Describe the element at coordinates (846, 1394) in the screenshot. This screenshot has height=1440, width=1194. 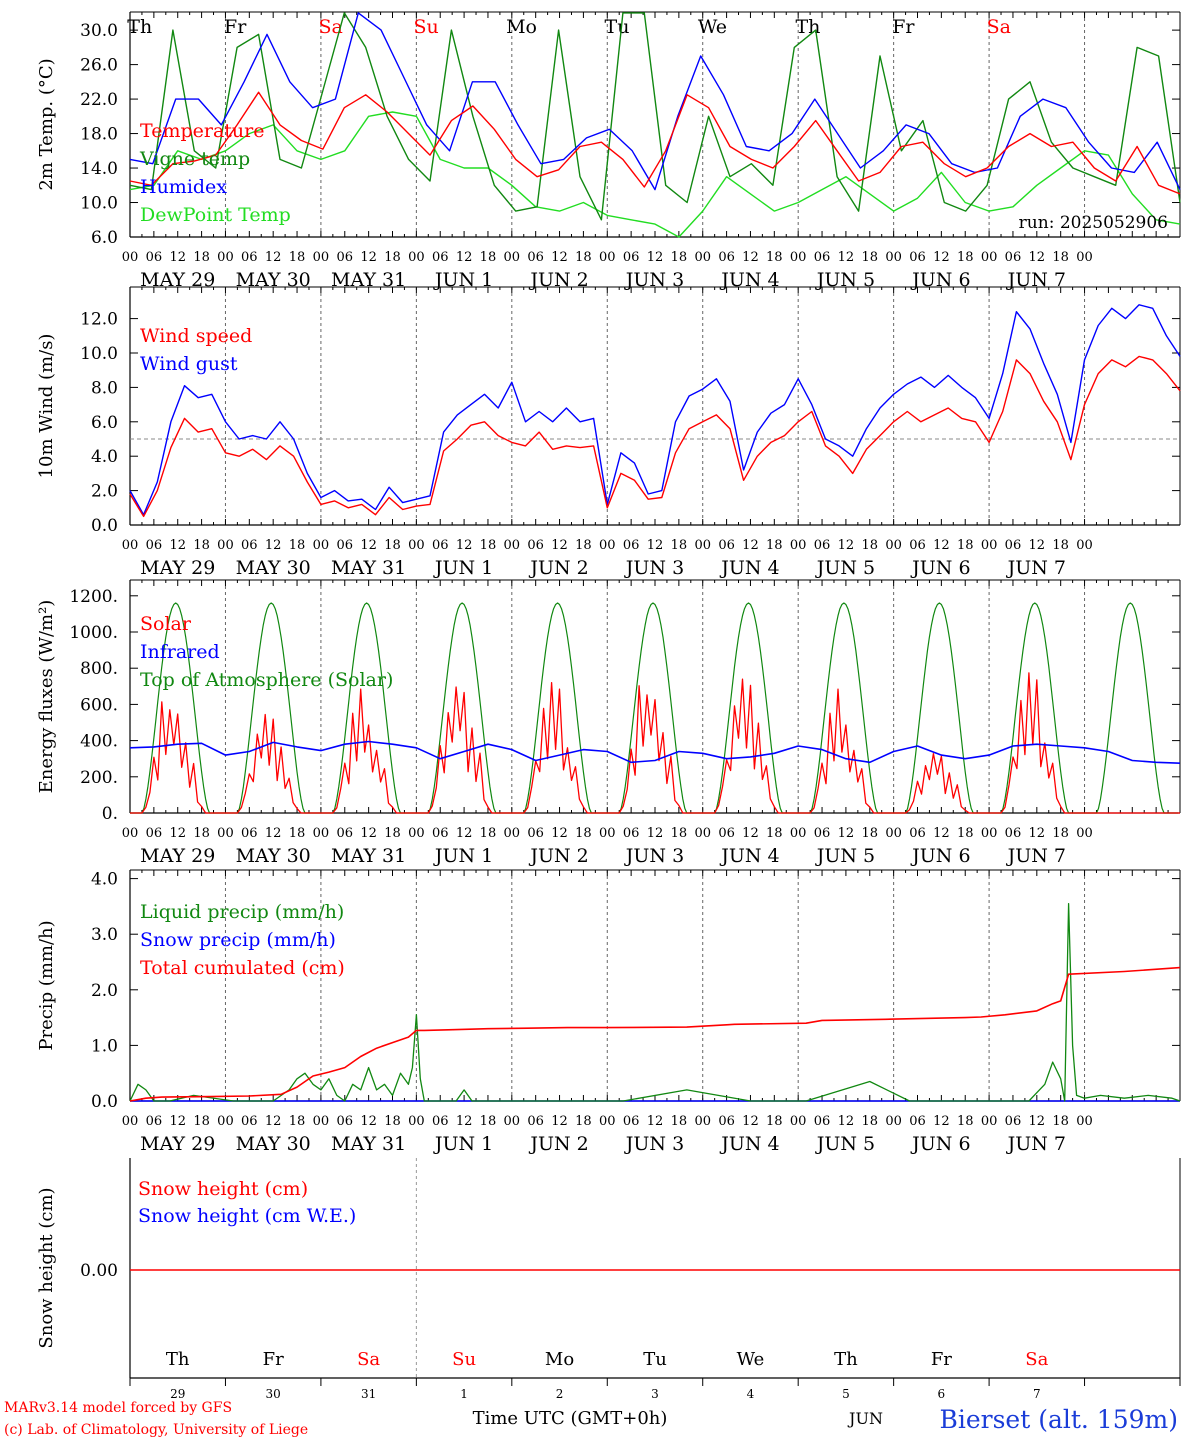
I see `day-number: 5` at that location.